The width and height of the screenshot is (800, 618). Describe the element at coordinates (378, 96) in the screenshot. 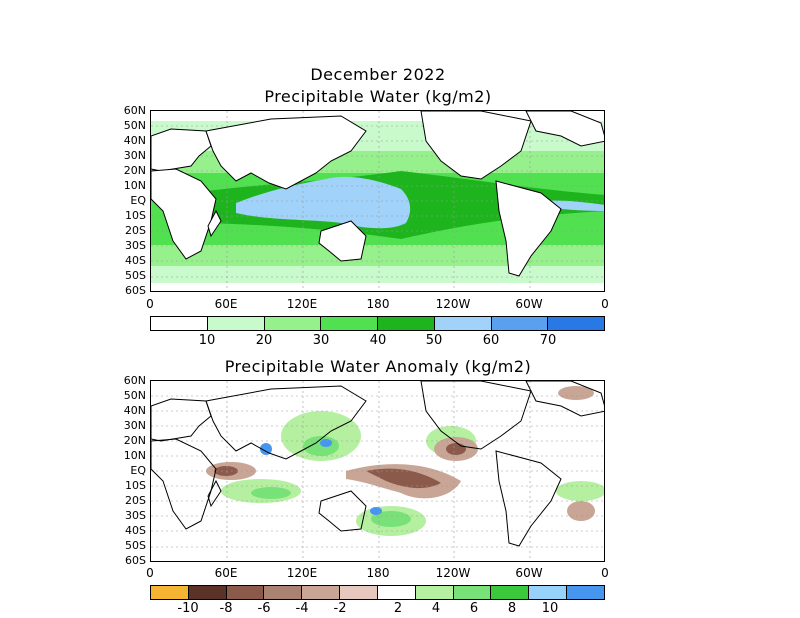

I see `top-map-title: Precipitable Water (kg/m2)` at that location.